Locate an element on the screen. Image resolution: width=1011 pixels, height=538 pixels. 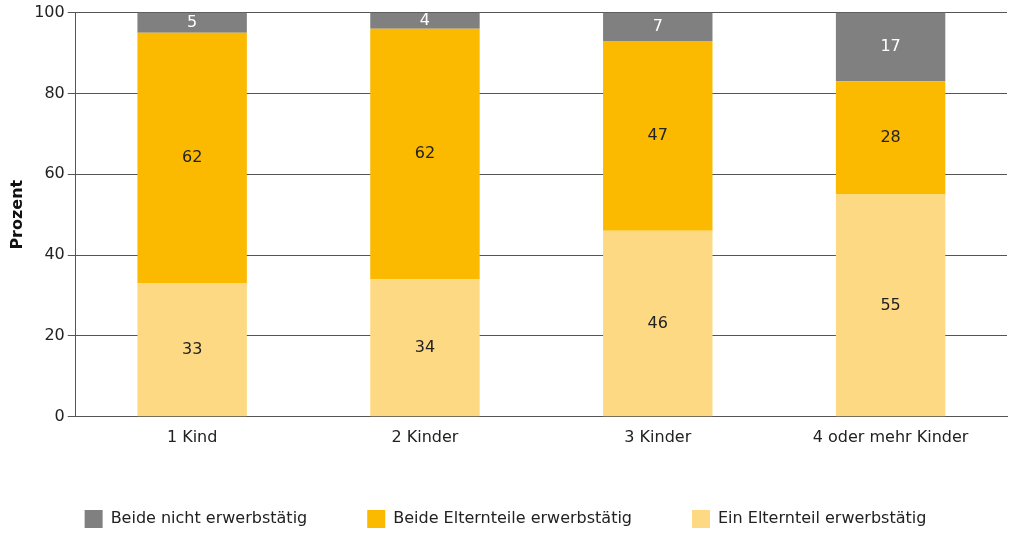
x-tick-label: 1 Kind is located at coordinates (192, 436).